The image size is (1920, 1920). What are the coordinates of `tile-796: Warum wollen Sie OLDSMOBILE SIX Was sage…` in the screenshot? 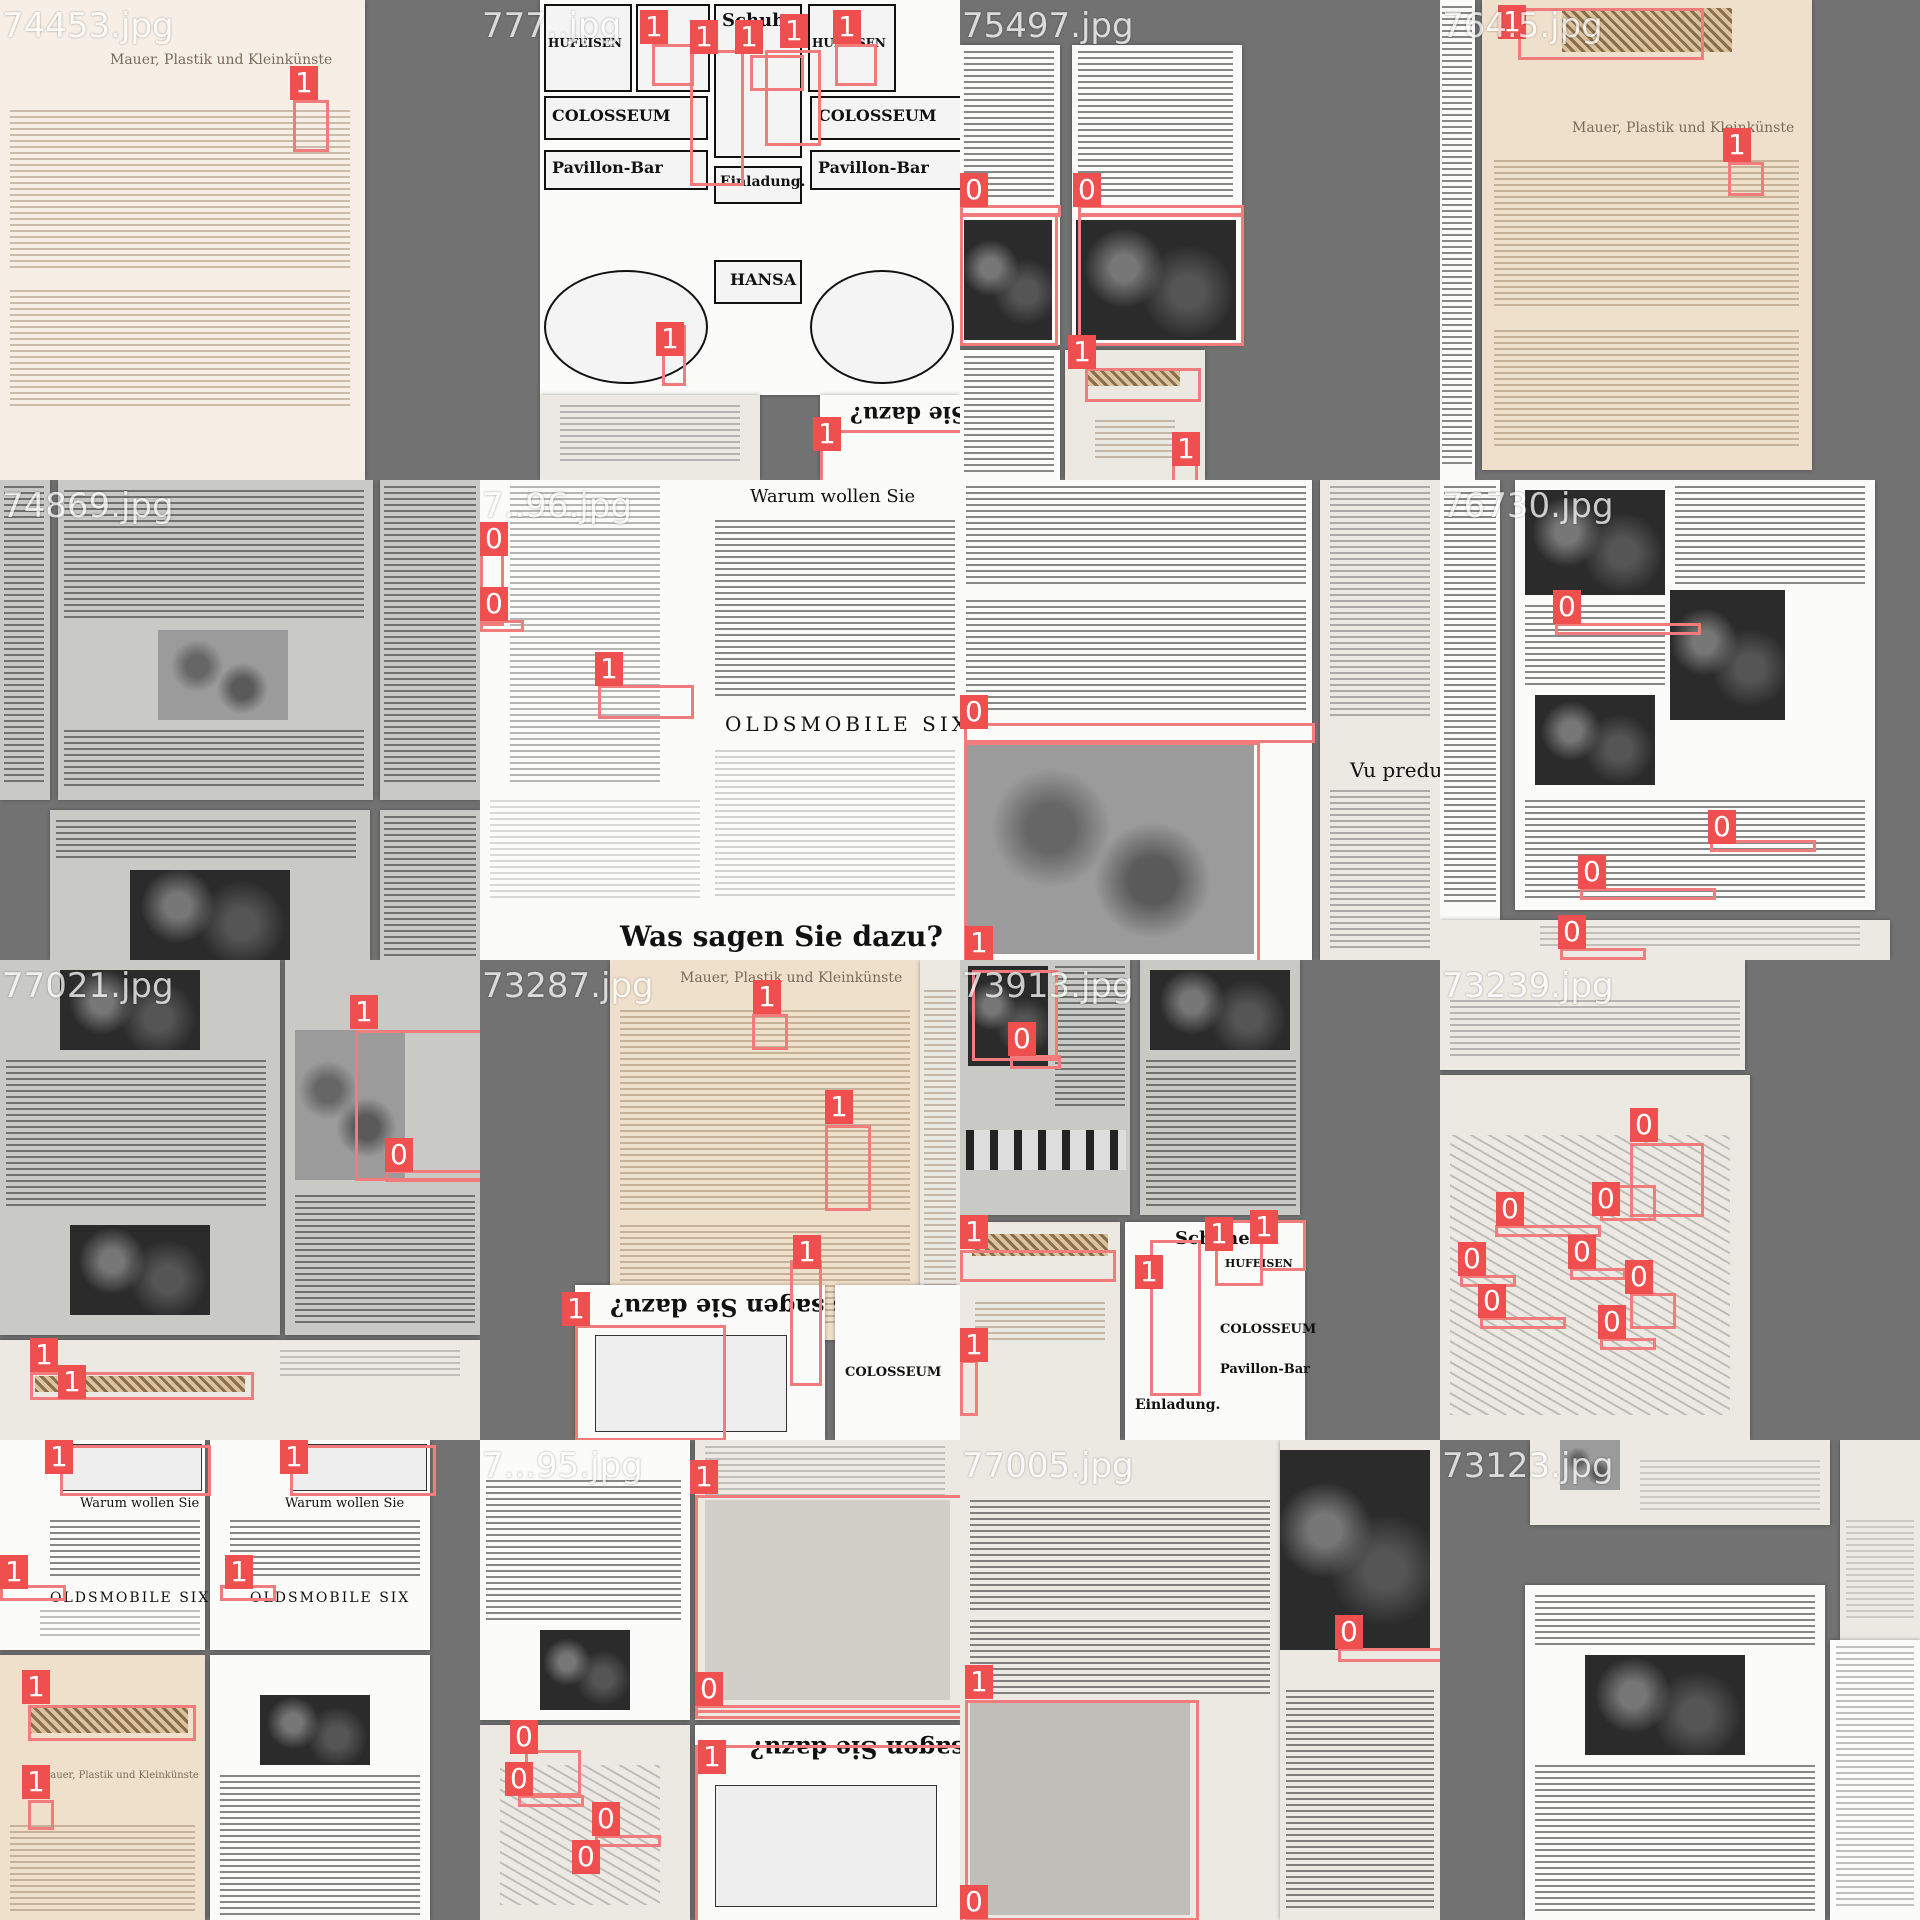 It's located at (720, 720).